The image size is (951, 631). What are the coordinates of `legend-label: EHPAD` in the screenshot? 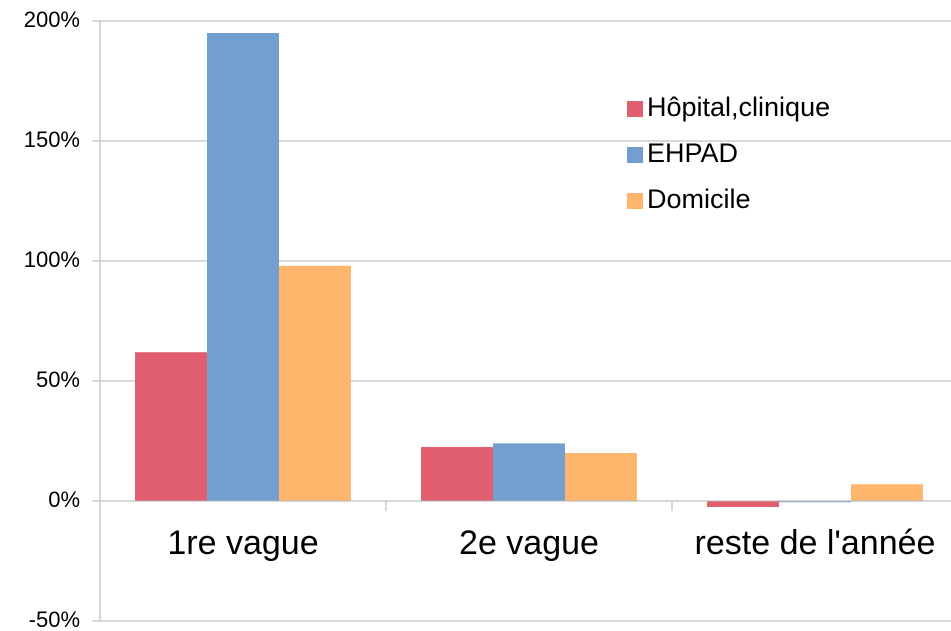 It's located at (692, 153).